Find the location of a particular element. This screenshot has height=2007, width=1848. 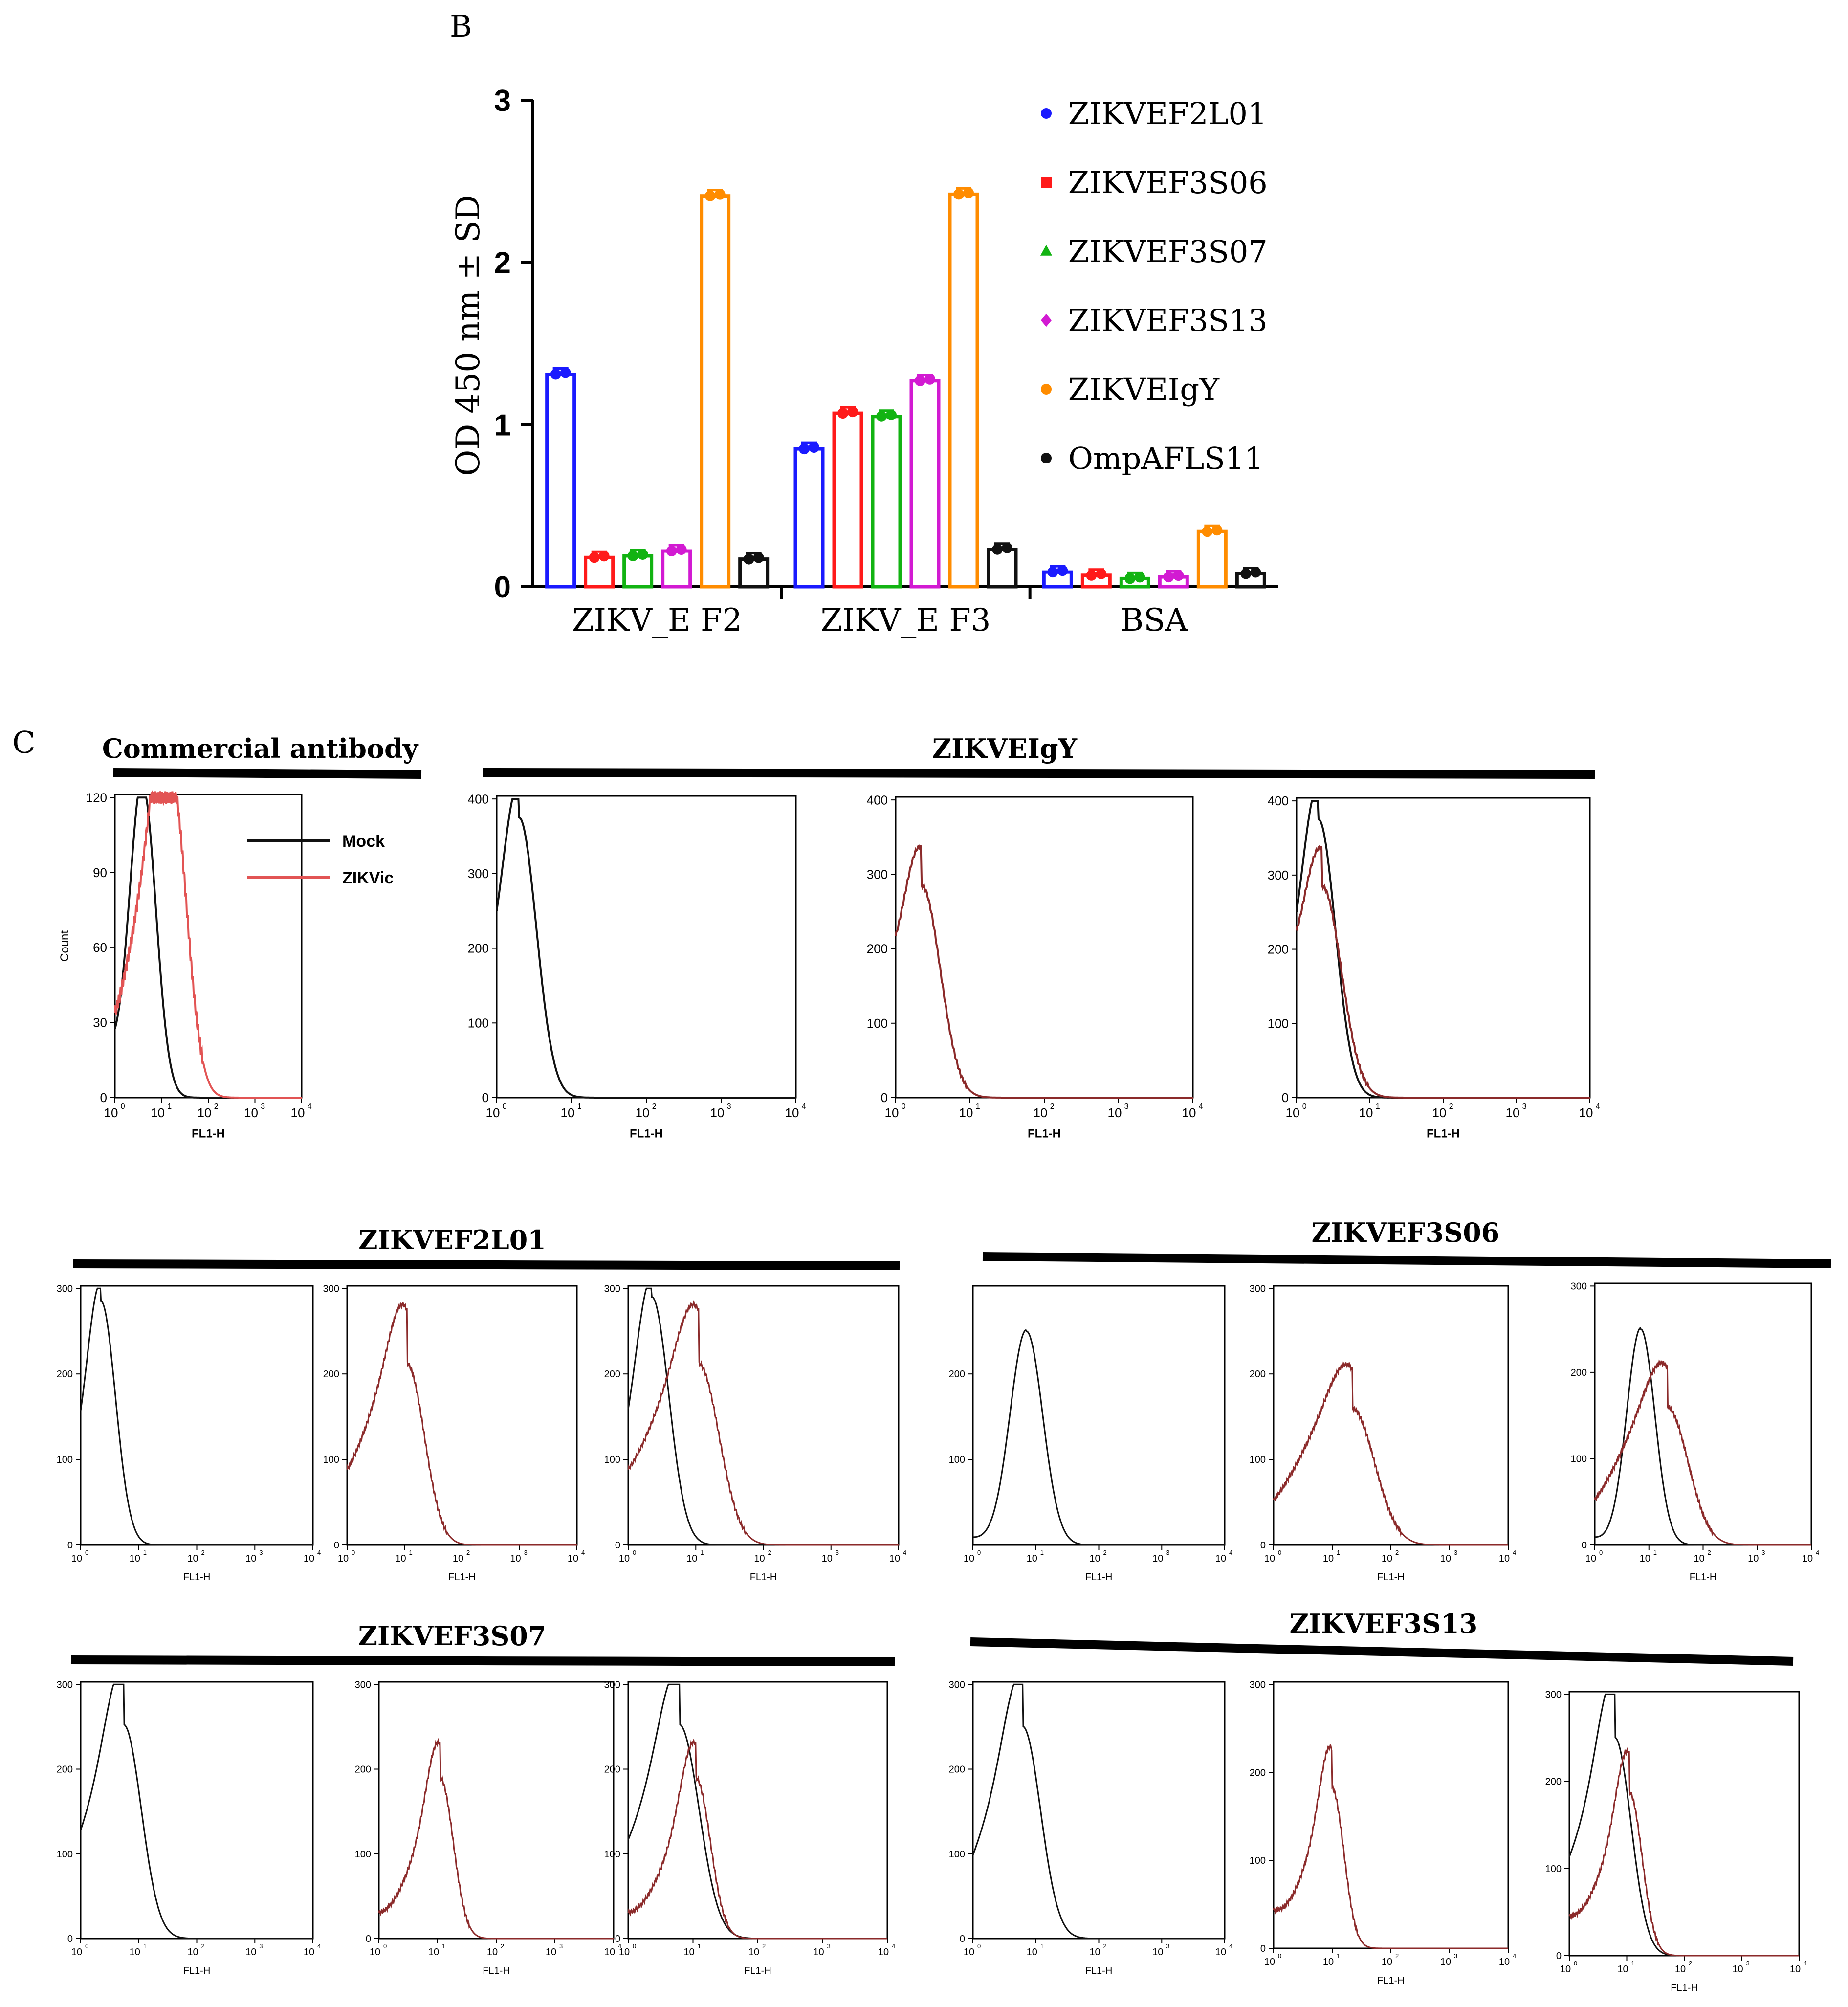

x-tick-label: ZIKV_E F3 is located at coordinates (906, 621).